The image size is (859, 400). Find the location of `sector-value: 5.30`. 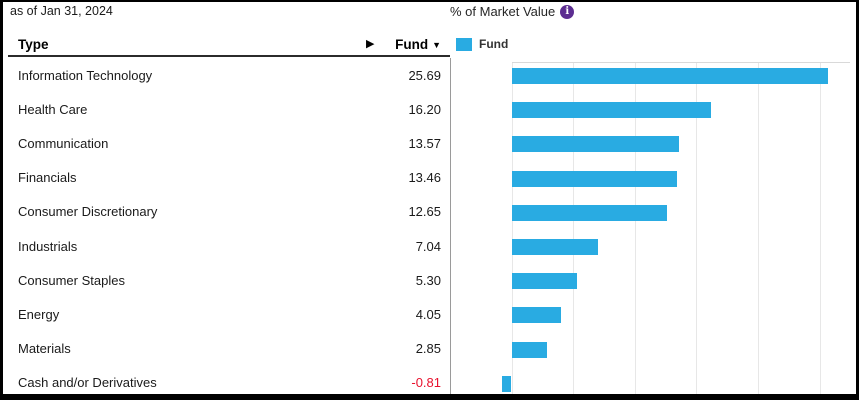

sector-value: 5.30 is located at coordinates (428, 280).